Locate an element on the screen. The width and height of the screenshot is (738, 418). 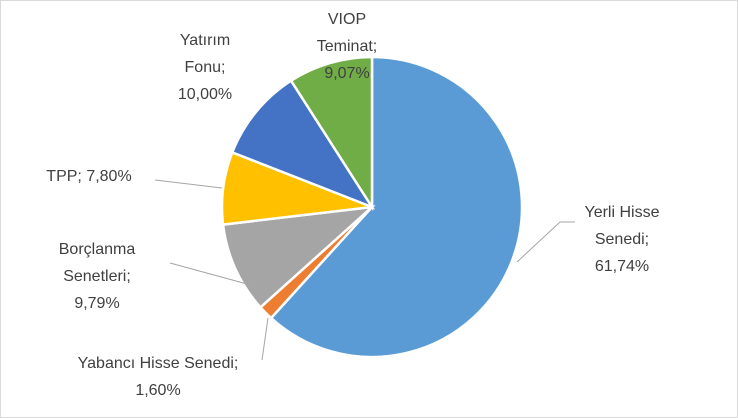
value-label: 61,74% is located at coordinates (622, 266).